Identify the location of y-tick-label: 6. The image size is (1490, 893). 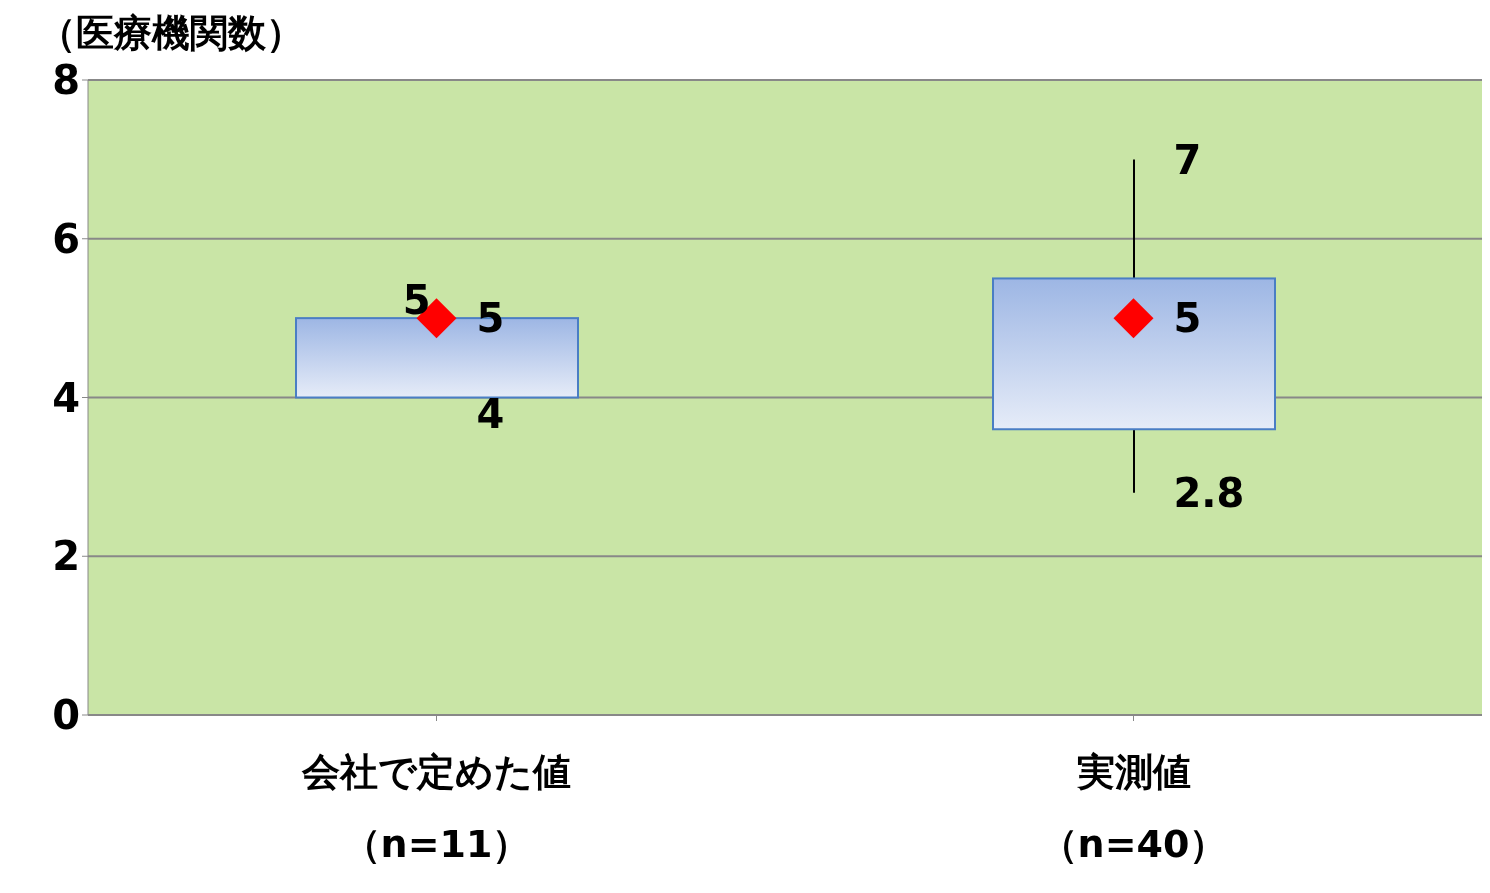
(66, 238).